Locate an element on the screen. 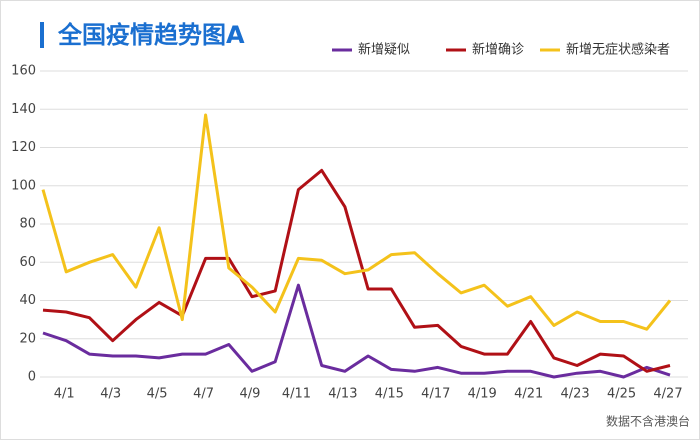  x-tick-label: 4/21 is located at coordinates (528, 394).